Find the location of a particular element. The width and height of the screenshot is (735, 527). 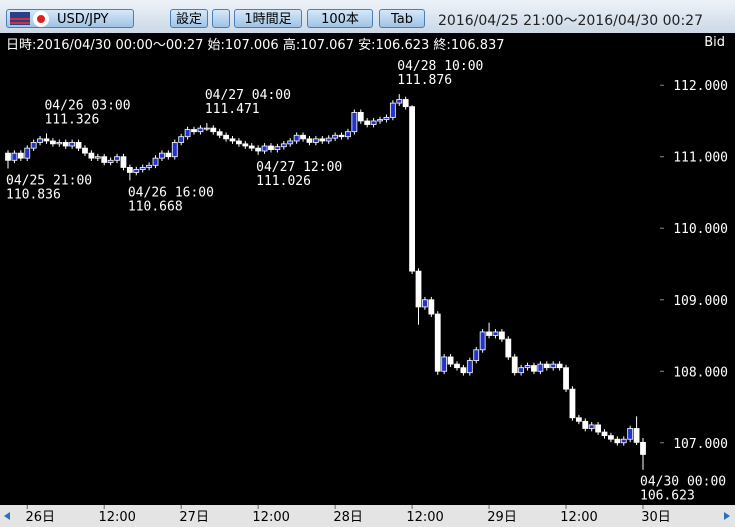

y-tick-label: 110.000 is located at coordinates (700, 229).